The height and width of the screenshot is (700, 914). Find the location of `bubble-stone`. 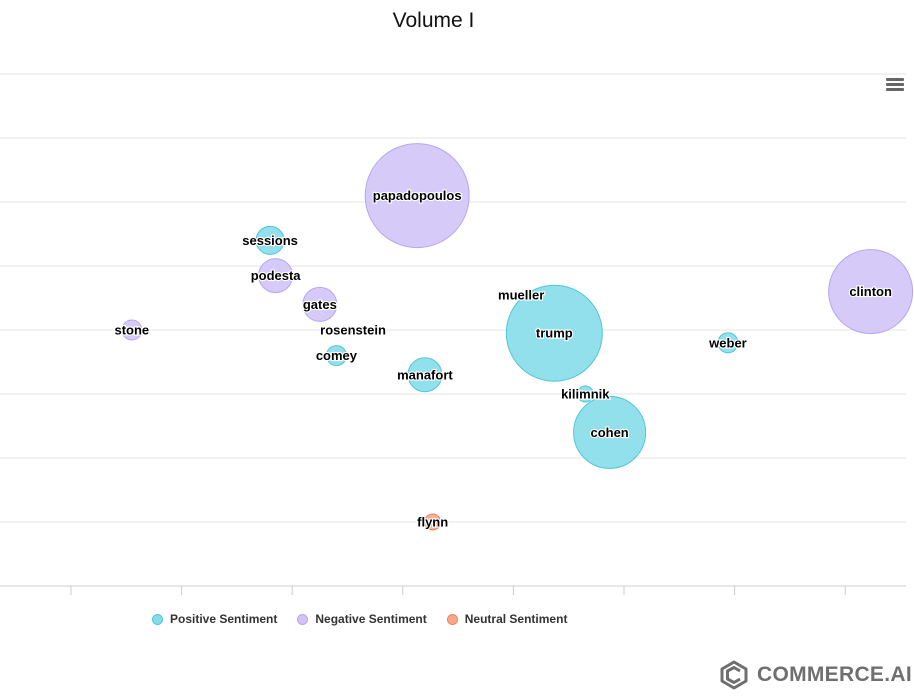

bubble-stone is located at coordinates (132, 330).